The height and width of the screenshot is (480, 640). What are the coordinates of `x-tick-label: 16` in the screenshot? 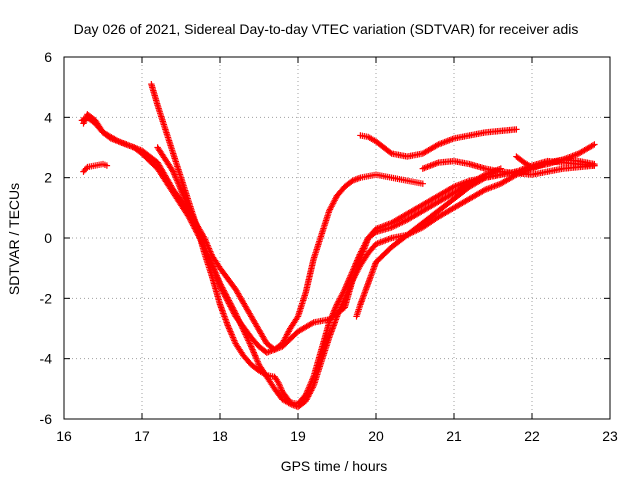 It's located at (64, 436).